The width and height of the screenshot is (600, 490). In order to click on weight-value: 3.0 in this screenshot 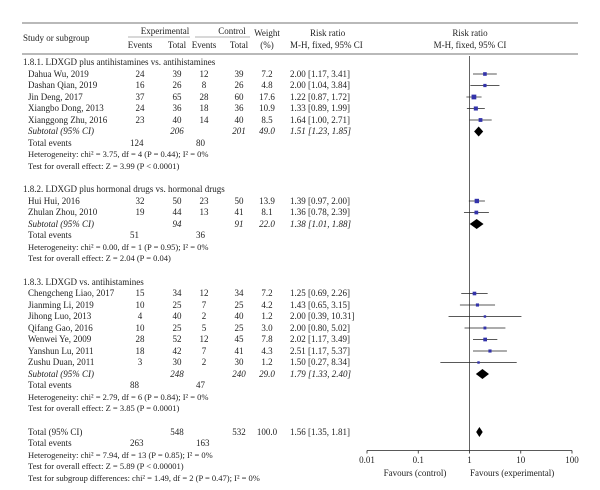, I will do `click(267, 327)`.